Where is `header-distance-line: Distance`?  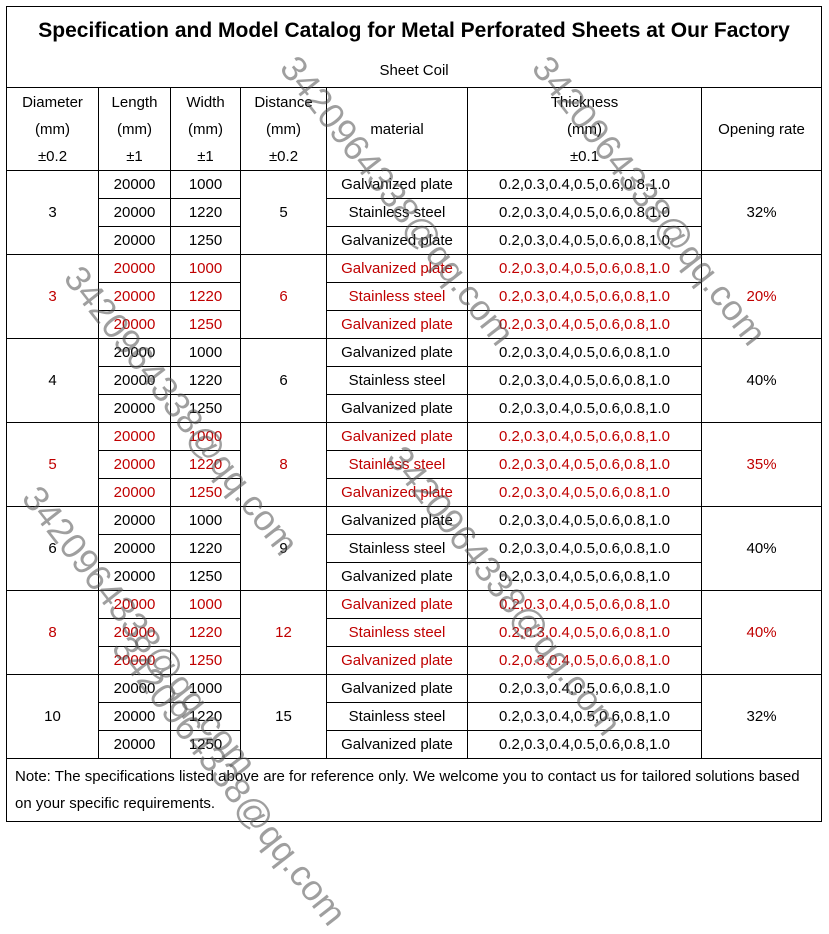 header-distance-line: Distance is located at coordinates (283, 102).